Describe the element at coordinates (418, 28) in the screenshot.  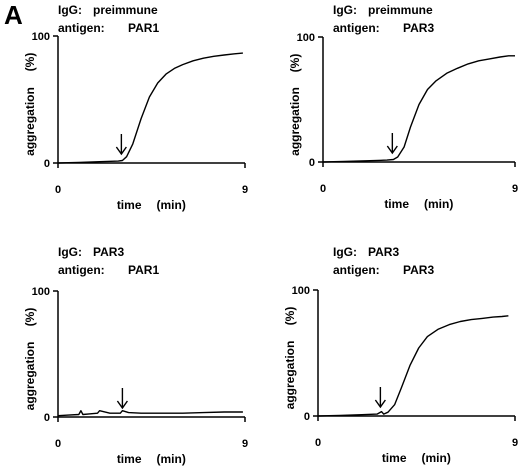
I see `chart-2-antigen-value: PAR3` at that location.